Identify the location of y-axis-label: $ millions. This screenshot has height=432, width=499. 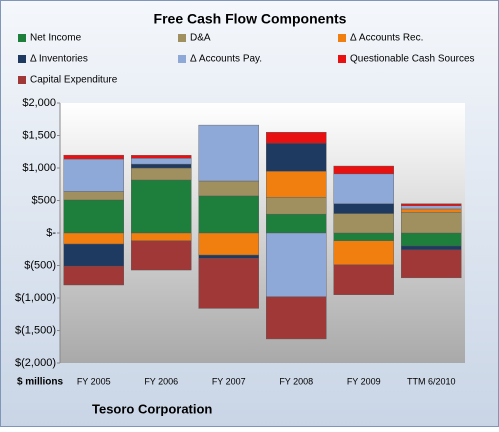
(40, 382).